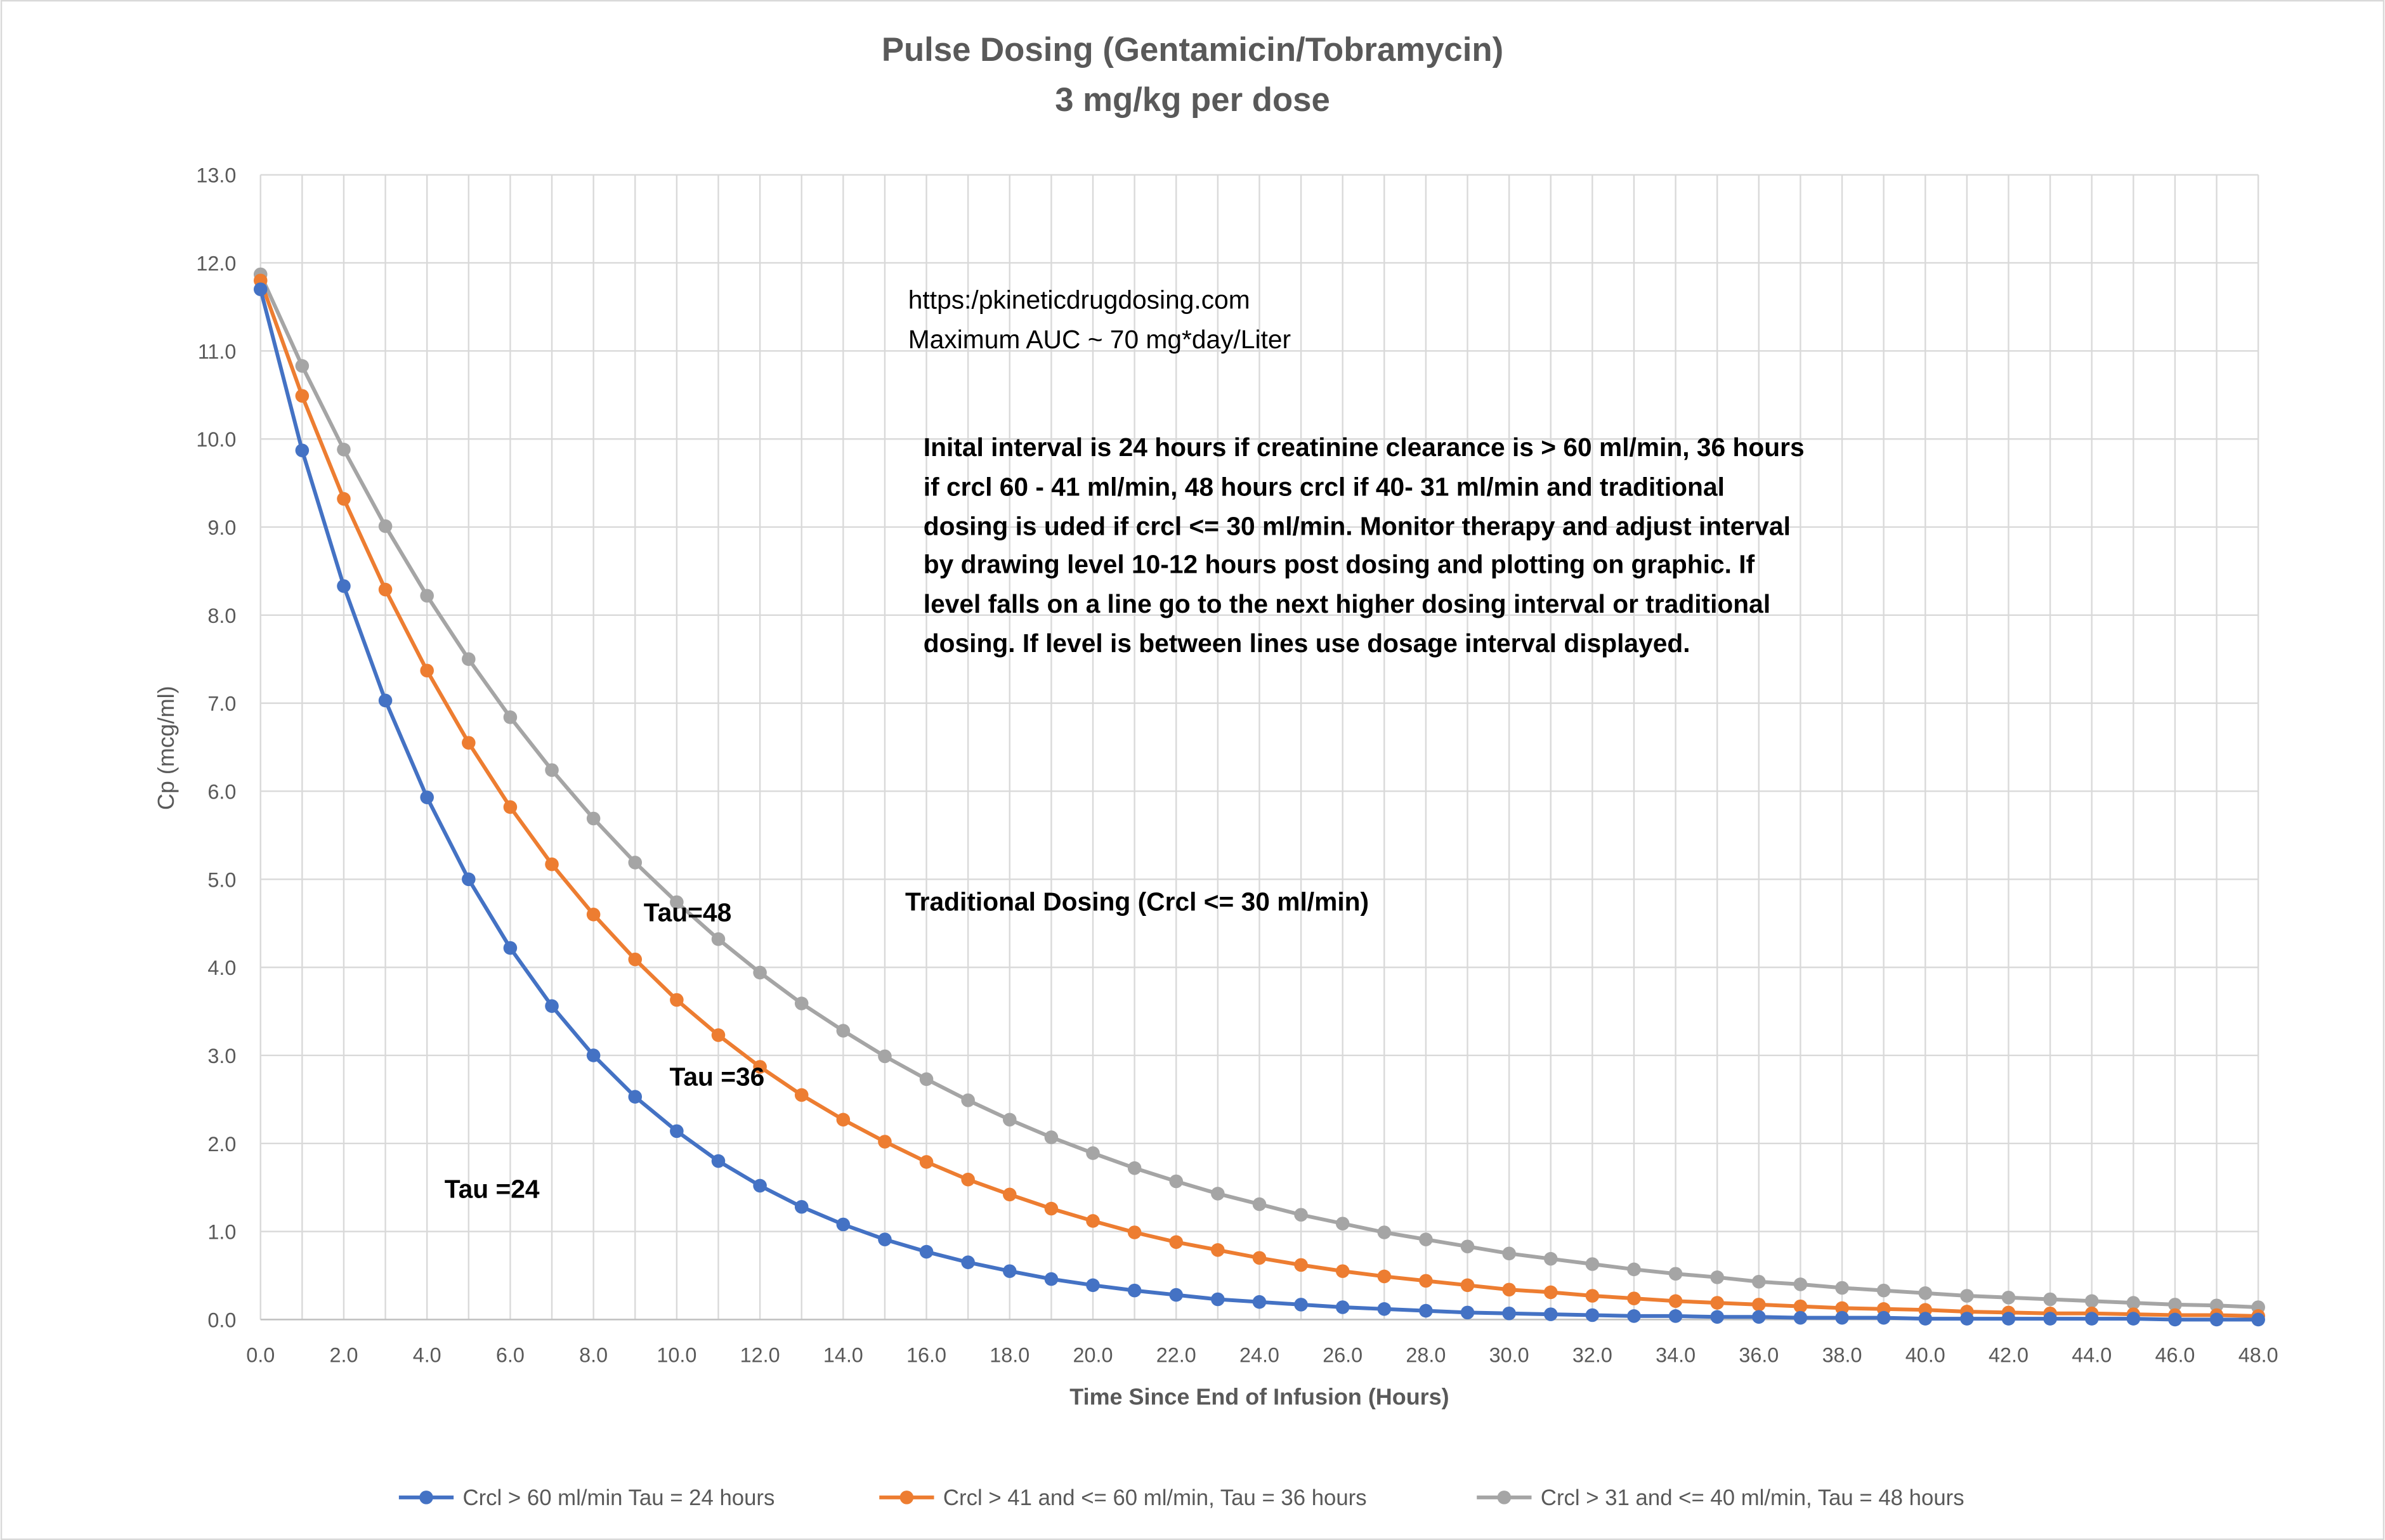 The image size is (2385, 1540). Describe the element at coordinates (1592, 1356) in the screenshot. I see `x-tick-label: 32.0` at that location.